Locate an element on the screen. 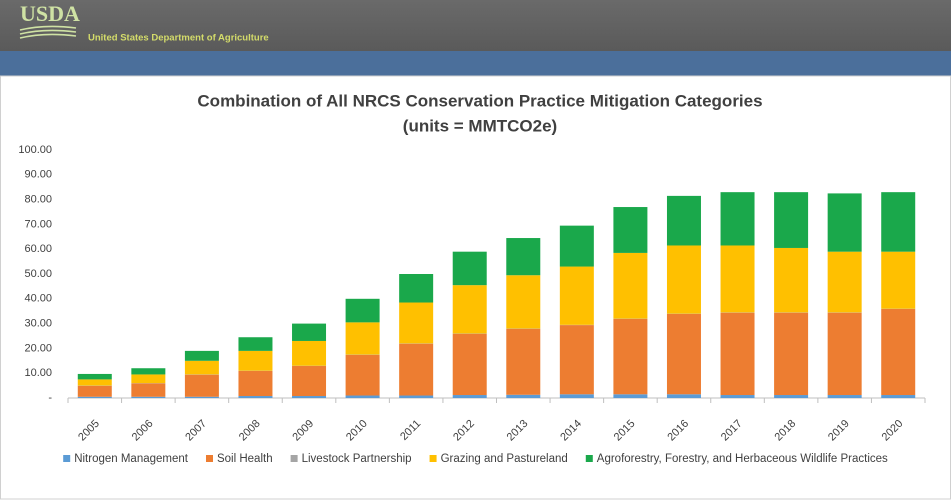  legend-label: Soil Health is located at coordinates (245, 459).